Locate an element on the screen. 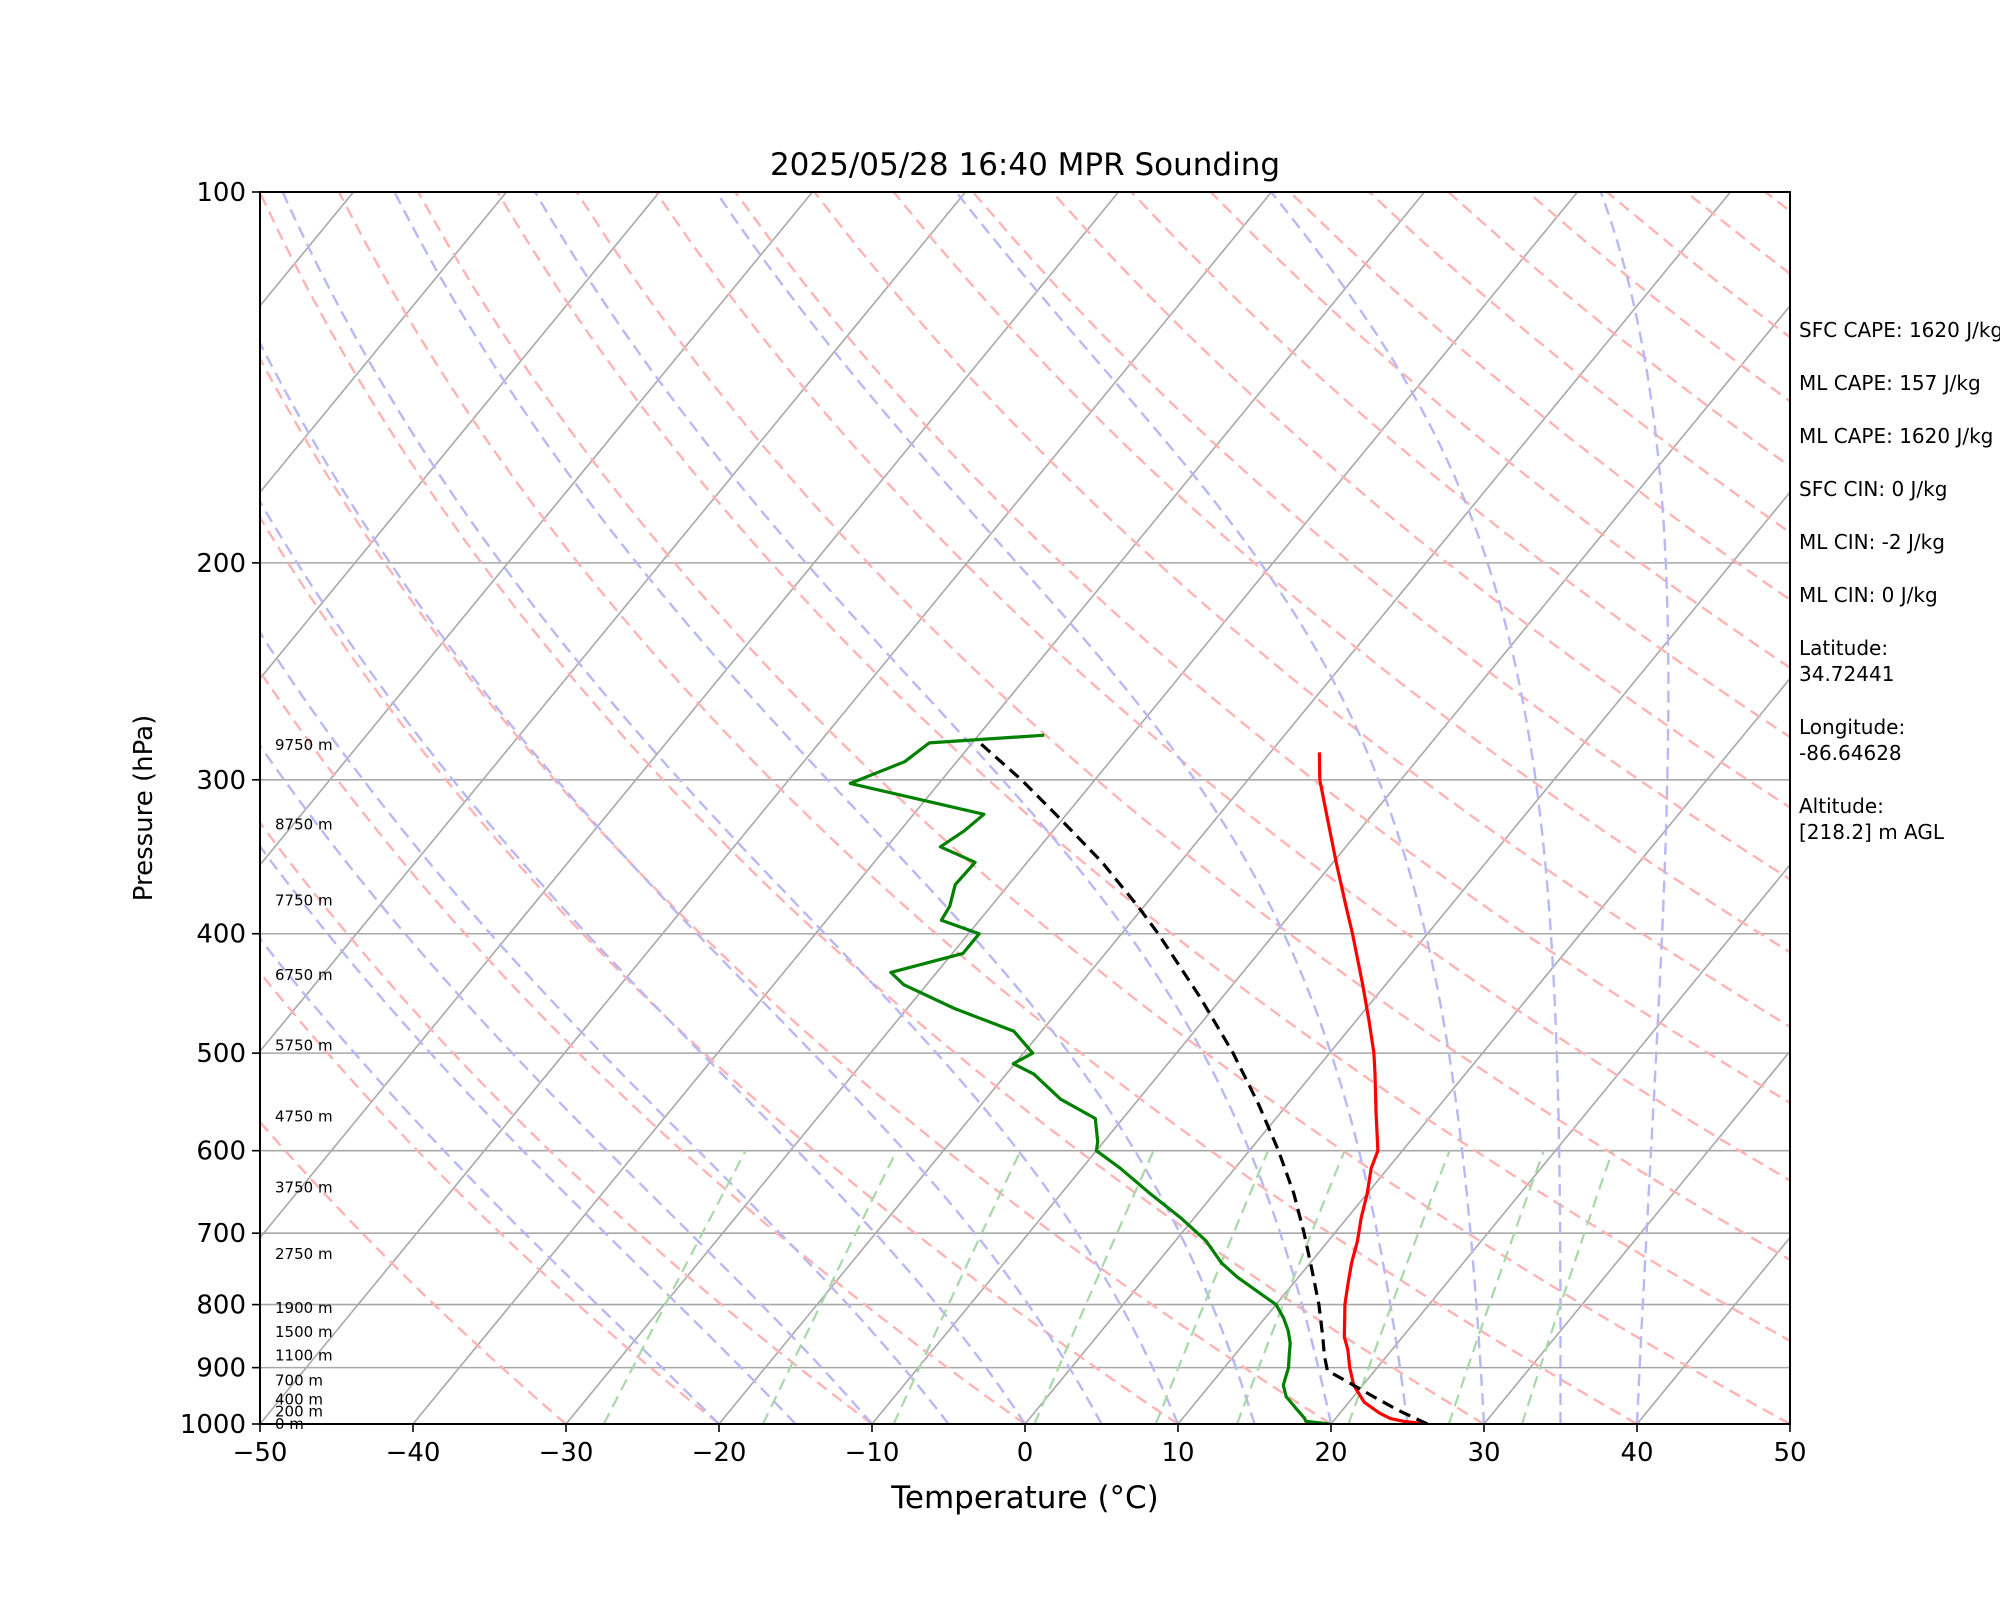  height-label: 7750 m is located at coordinates (304, 901).